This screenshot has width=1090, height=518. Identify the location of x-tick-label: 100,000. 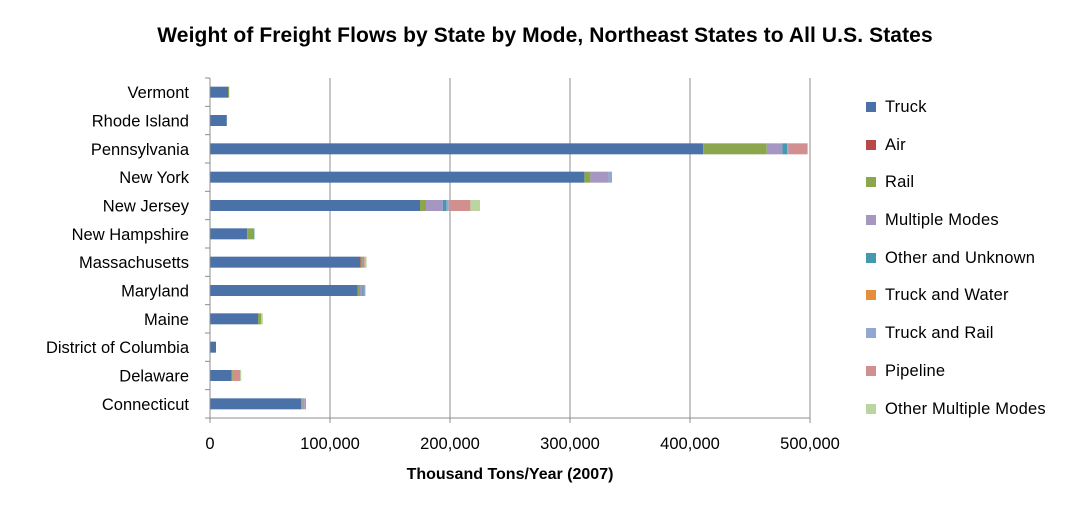
(330, 444).